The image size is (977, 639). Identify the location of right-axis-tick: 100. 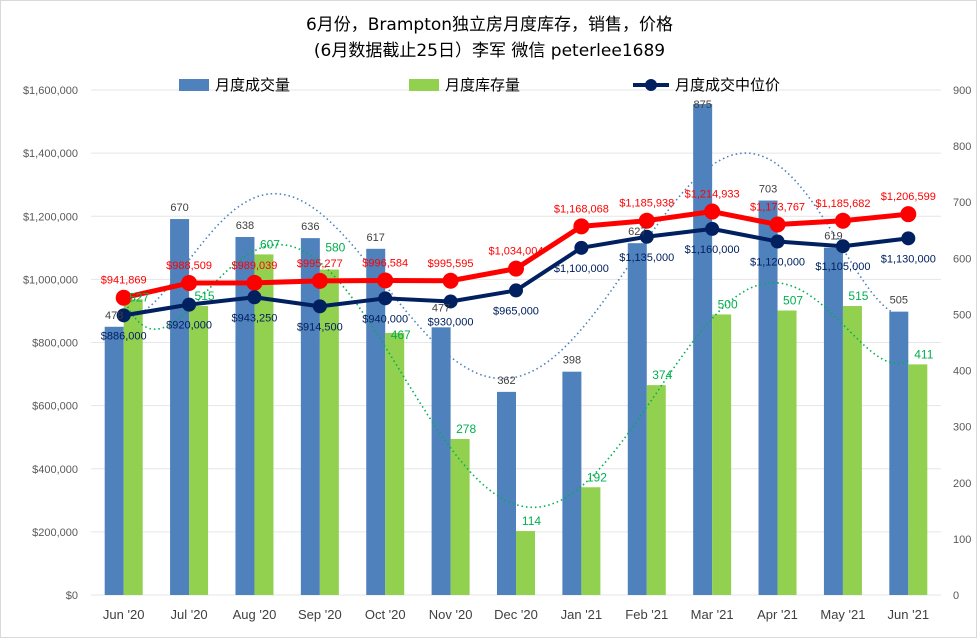
(962, 540).